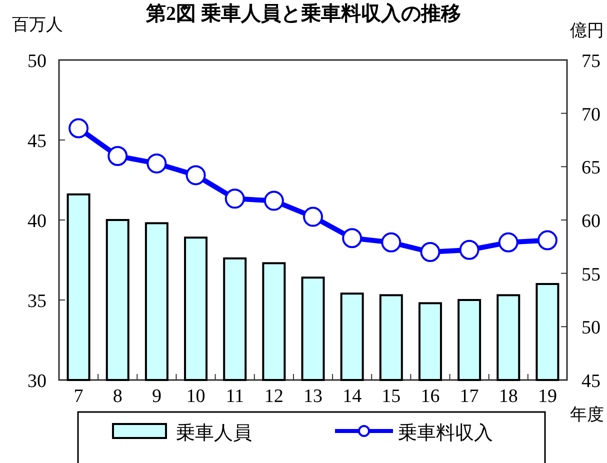 The width and height of the screenshot is (607, 463). Describe the element at coordinates (157, 396) in the screenshot. I see `x-tick-label: 9` at that location.